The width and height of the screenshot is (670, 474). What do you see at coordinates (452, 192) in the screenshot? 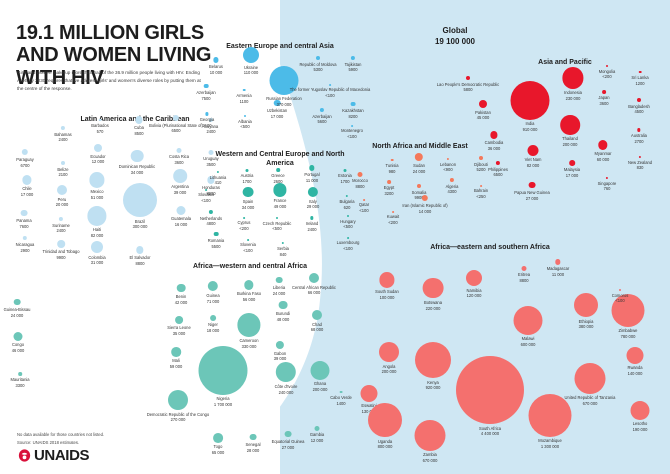
I see `bubble-country-value: 4300` at bounding box center [452, 192].